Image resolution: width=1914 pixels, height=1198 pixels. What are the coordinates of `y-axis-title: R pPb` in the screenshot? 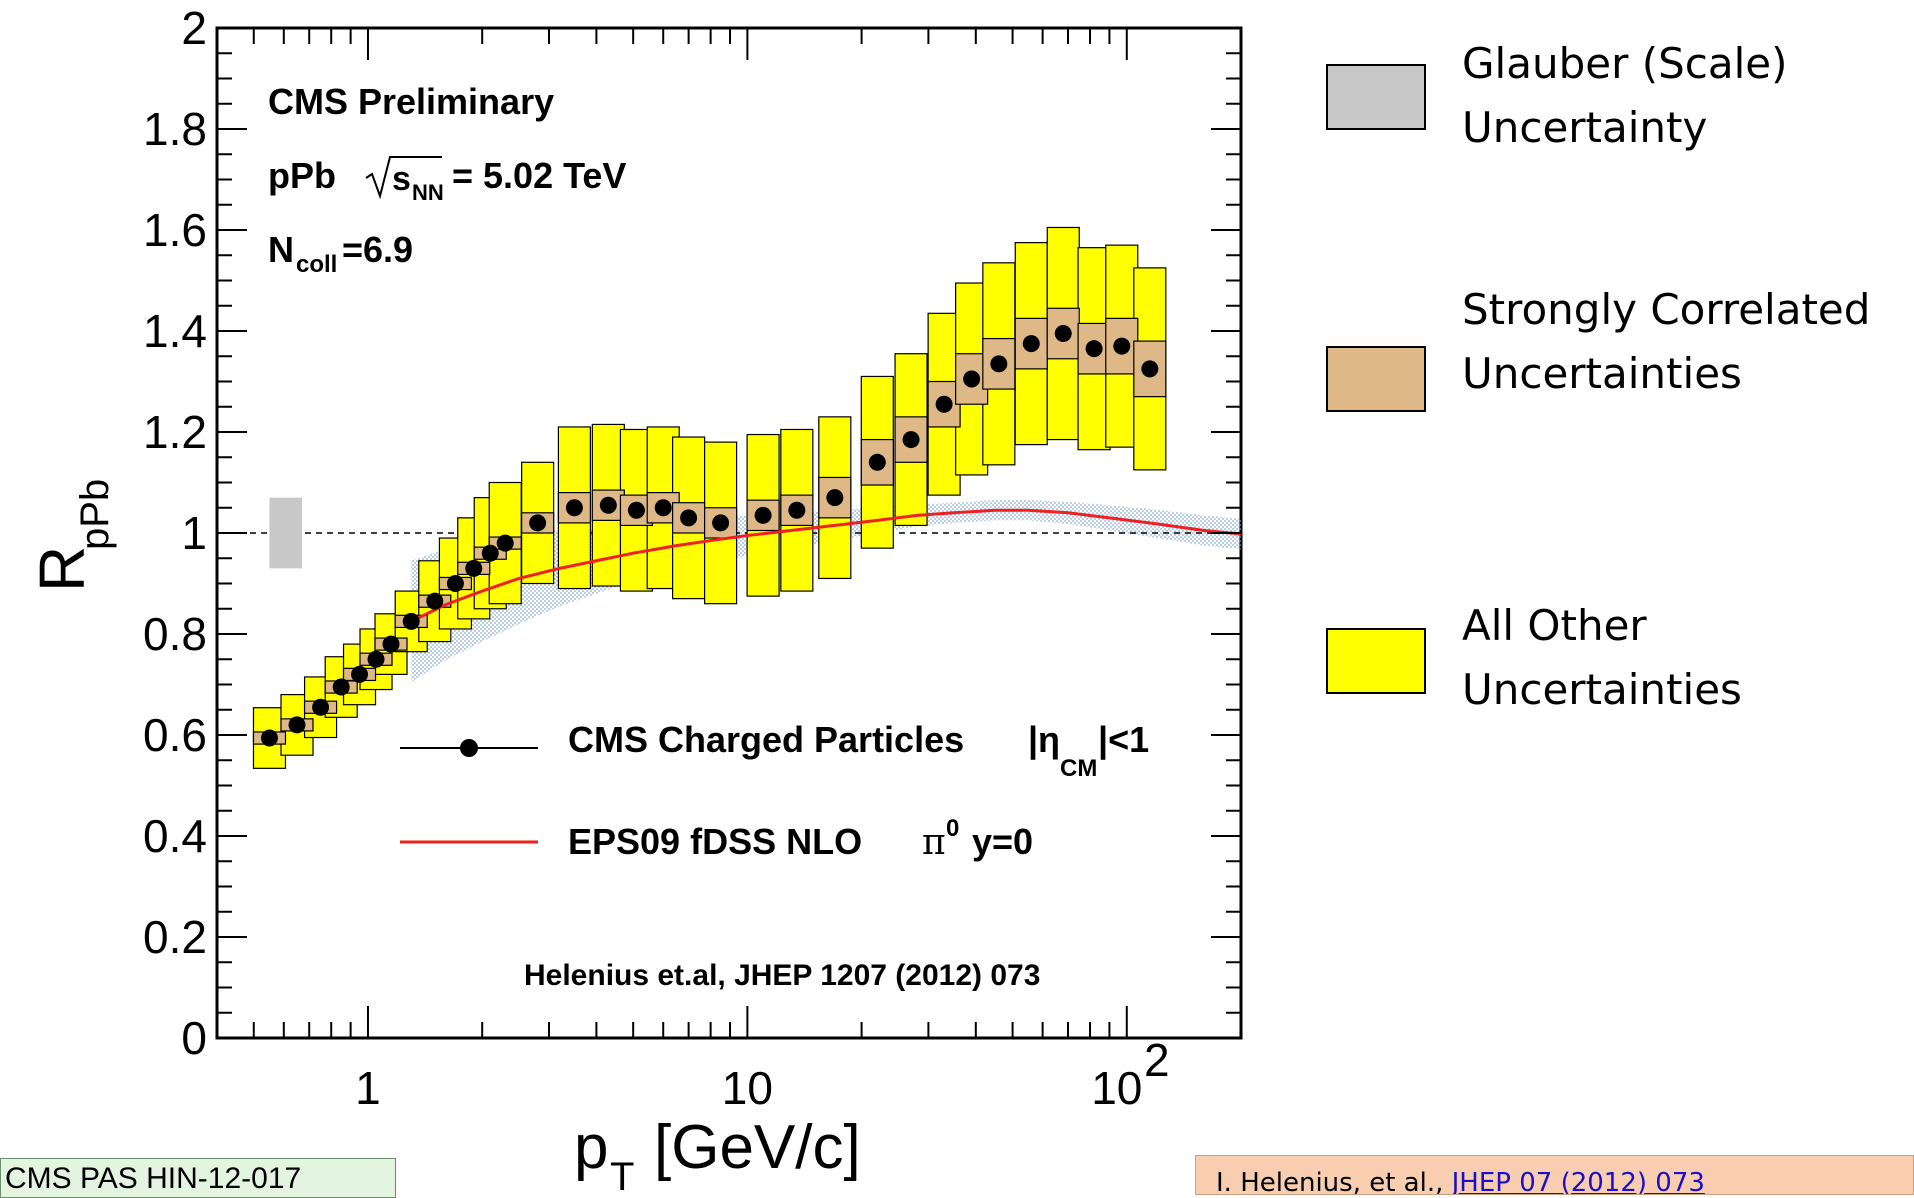 It's located at (71, 535).